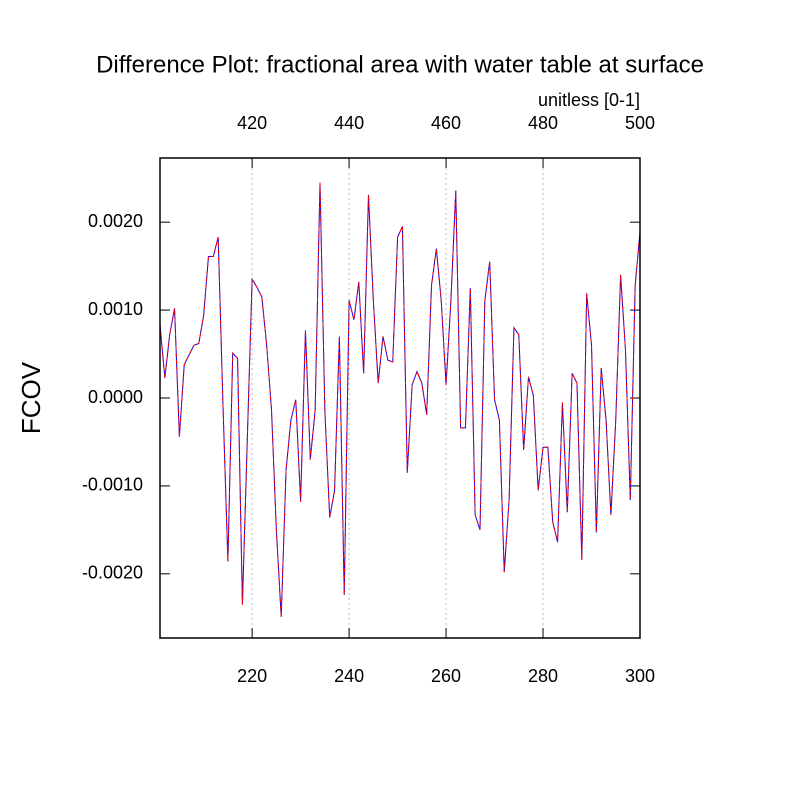  What do you see at coordinates (252, 123) in the screenshot?
I see `x2-tick-label: 420` at bounding box center [252, 123].